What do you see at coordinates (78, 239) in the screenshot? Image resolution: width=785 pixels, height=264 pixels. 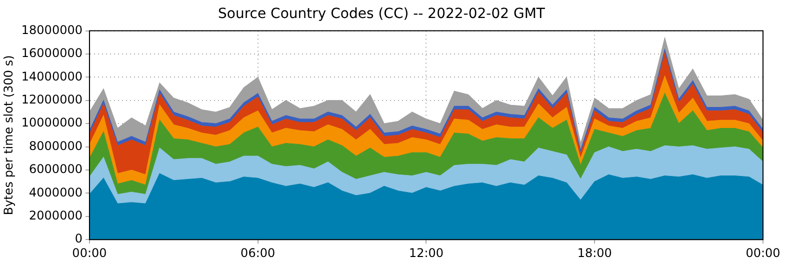 I see `y-tick-label: 0` at bounding box center [78, 239].